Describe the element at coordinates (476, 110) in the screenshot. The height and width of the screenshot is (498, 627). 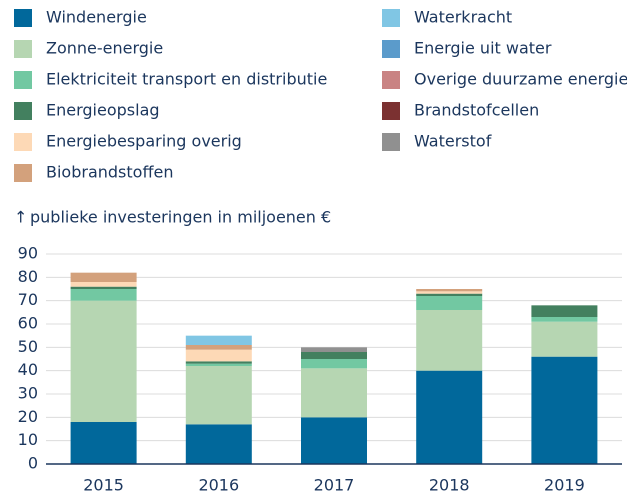
I see `legend-label: Brandstofcellen` at that location.